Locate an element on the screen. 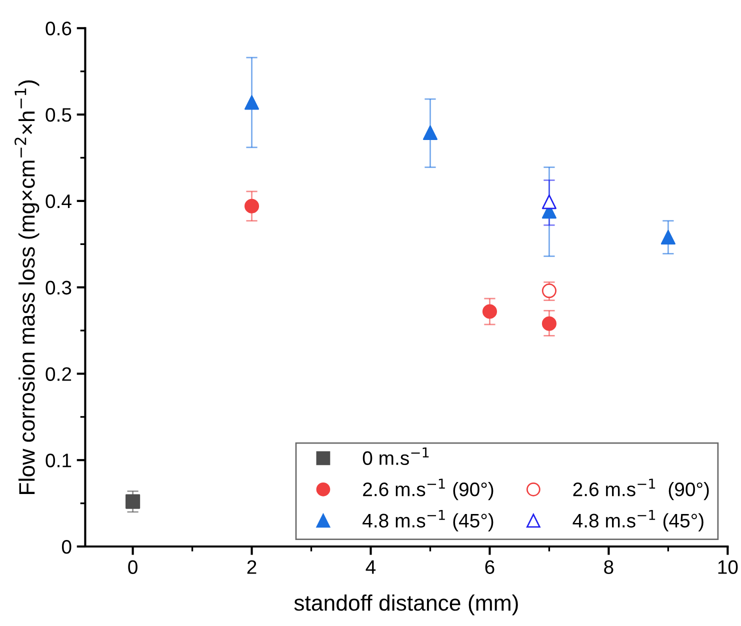 The width and height of the screenshot is (741, 626). x-tick-label: 6 is located at coordinates (489, 567).